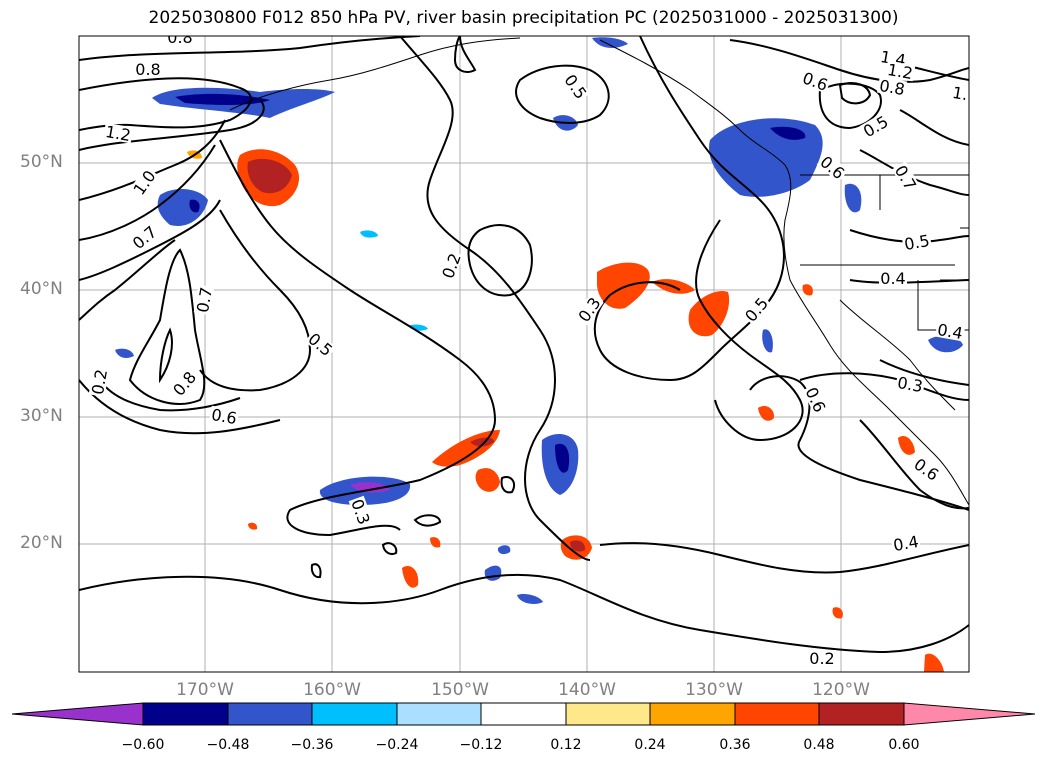 The width and height of the screenshot is (1047, 765). Describe the element at coordinates (934, 662) in the screenshot. I see `pos-blob-e4` at that location.